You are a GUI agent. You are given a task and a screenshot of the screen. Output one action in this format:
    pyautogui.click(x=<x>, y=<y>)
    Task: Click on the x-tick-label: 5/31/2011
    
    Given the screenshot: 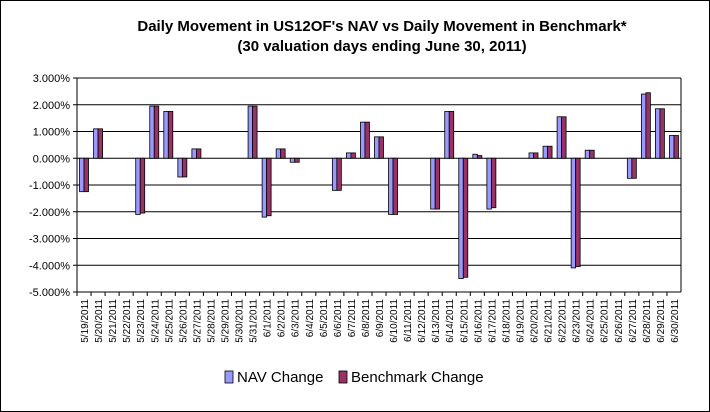 What is the action you would take?
    pyautogui.click(x=254, y=321)
    